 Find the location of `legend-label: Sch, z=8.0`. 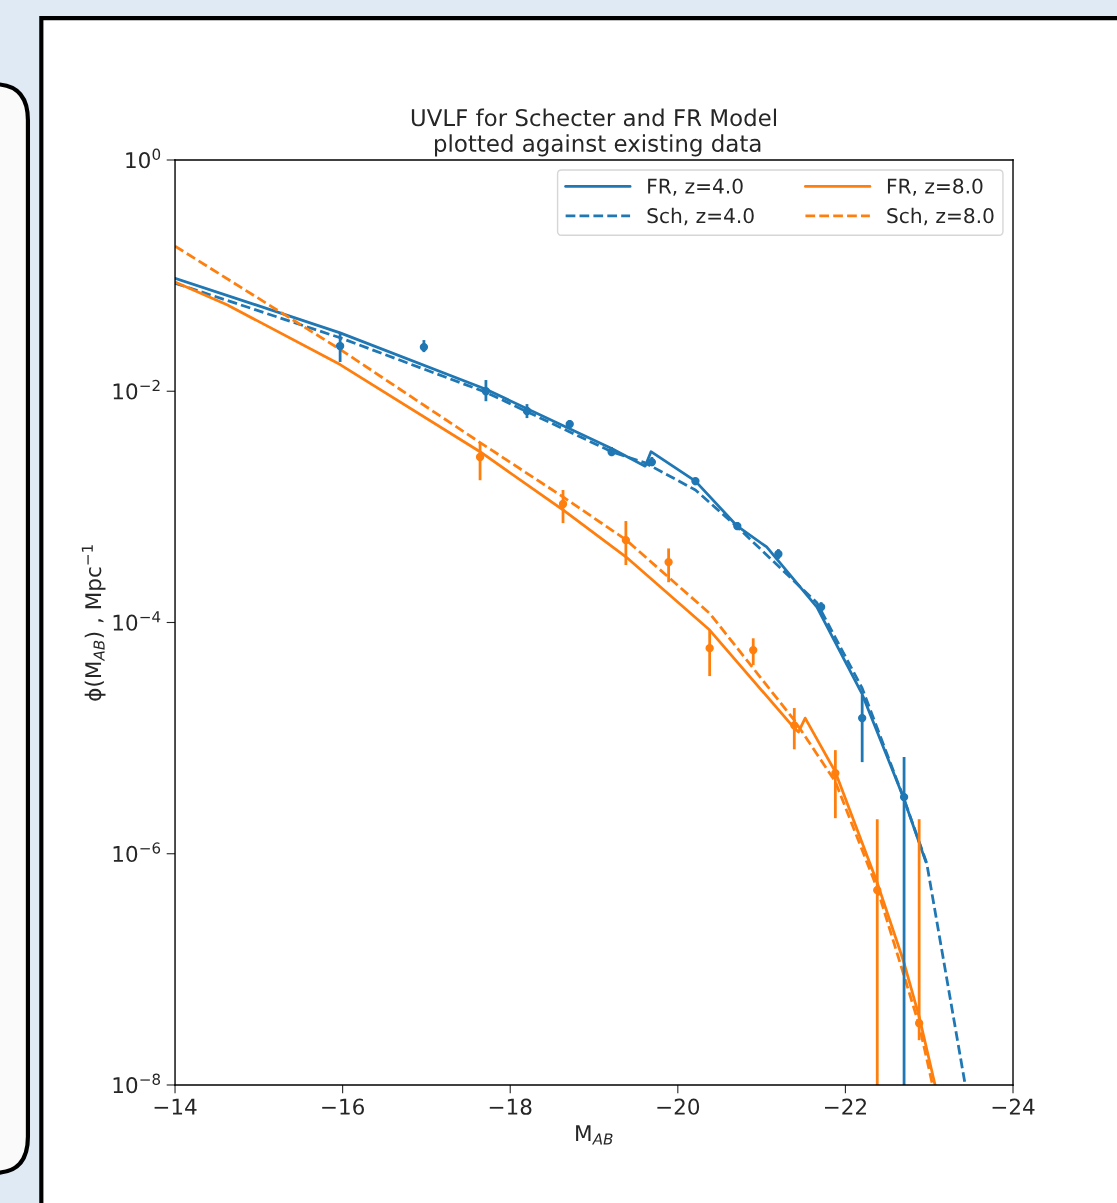

legend-label: Sch, z=8.0 is located at coordinates (940, 216).